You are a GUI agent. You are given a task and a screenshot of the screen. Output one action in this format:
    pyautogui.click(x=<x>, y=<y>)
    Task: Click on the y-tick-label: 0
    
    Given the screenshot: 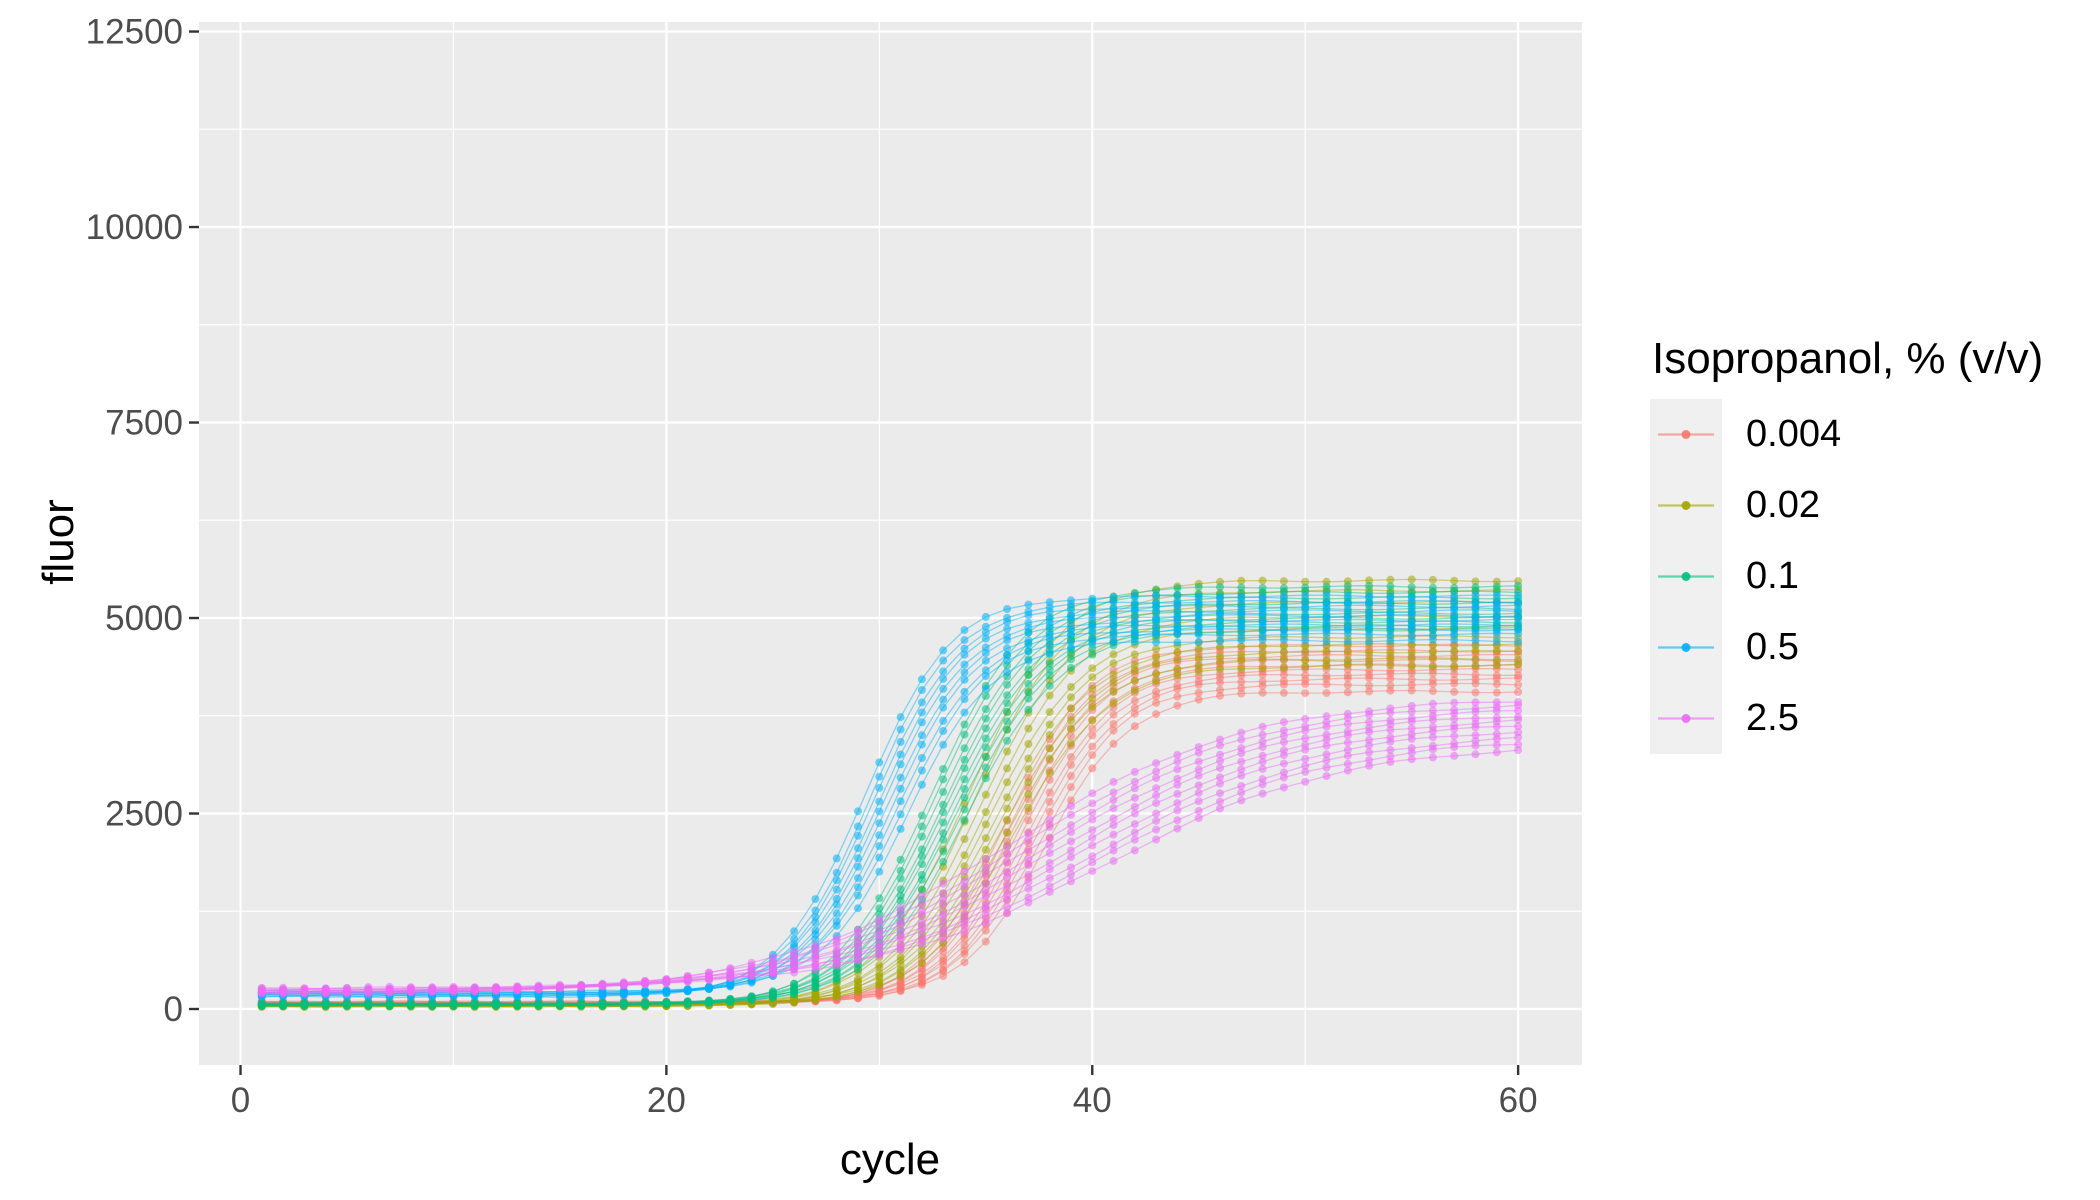 What is the action you would take?
    pyautogui.click(x=173, y=1009)
    